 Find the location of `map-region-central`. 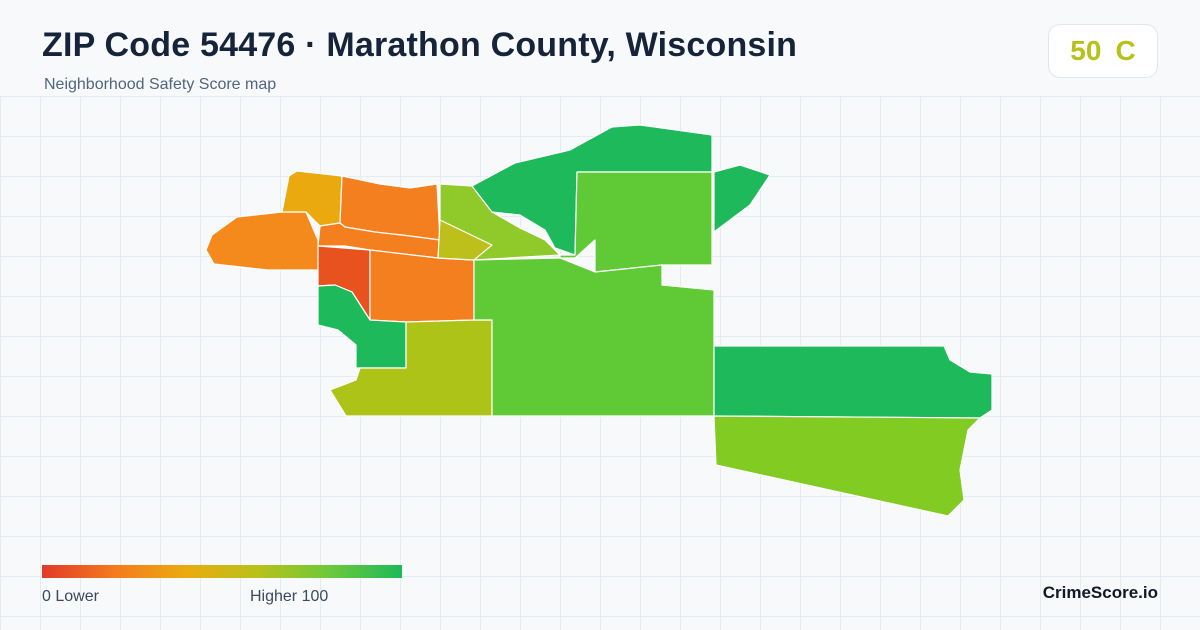

map-region-central is located at coordinates (422, 286).